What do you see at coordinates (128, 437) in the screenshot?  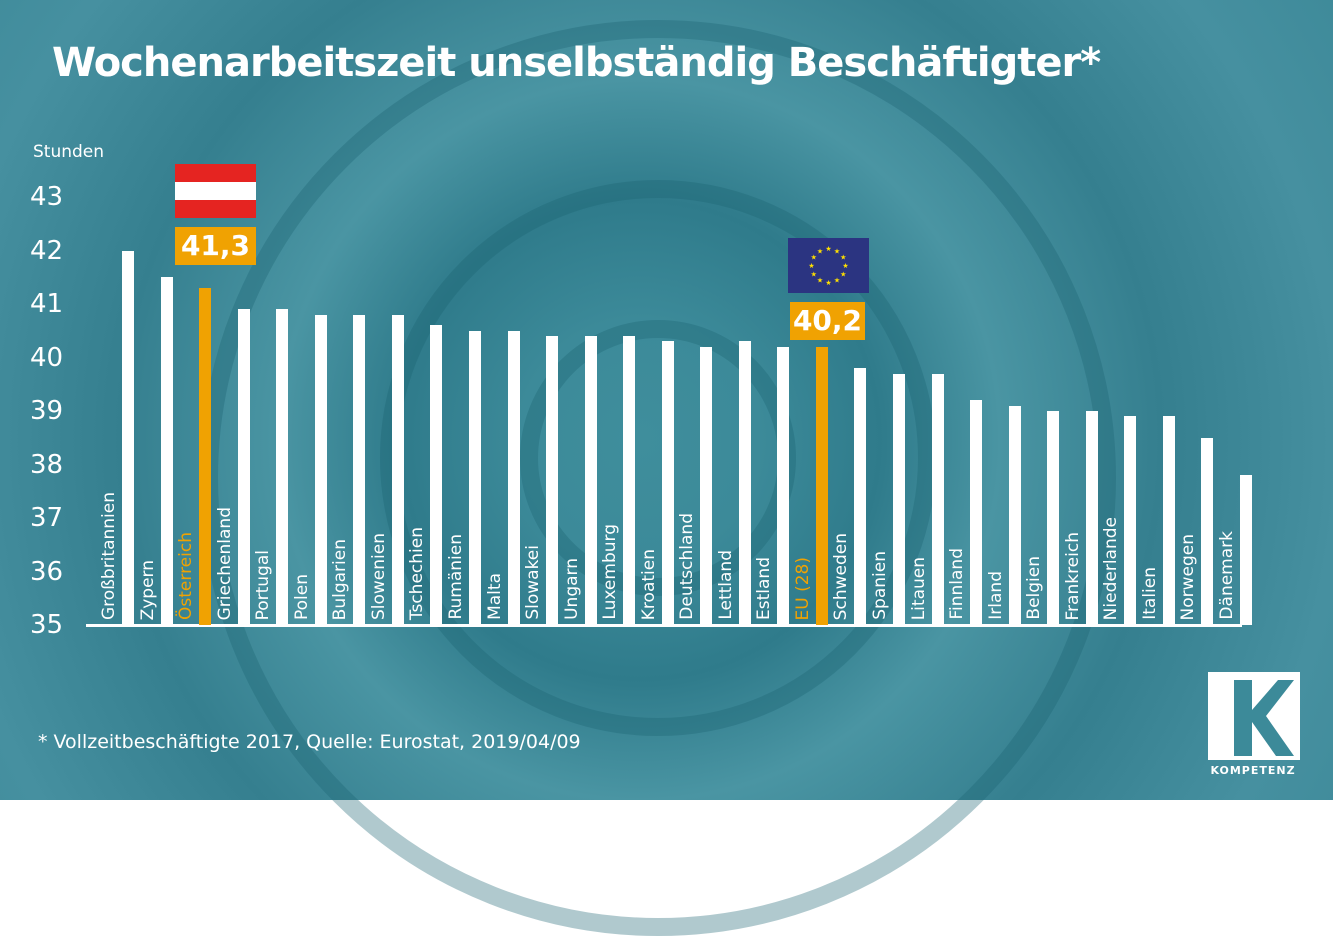 I see `bar-großbritannien` at bounding box center [128, 437].